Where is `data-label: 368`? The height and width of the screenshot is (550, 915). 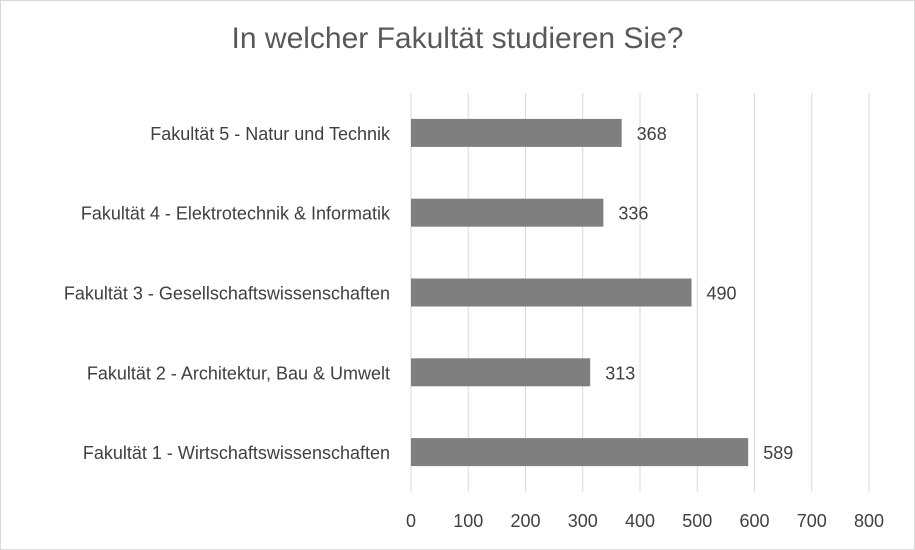 data-label: 368 is located at coordinates (652, 134).